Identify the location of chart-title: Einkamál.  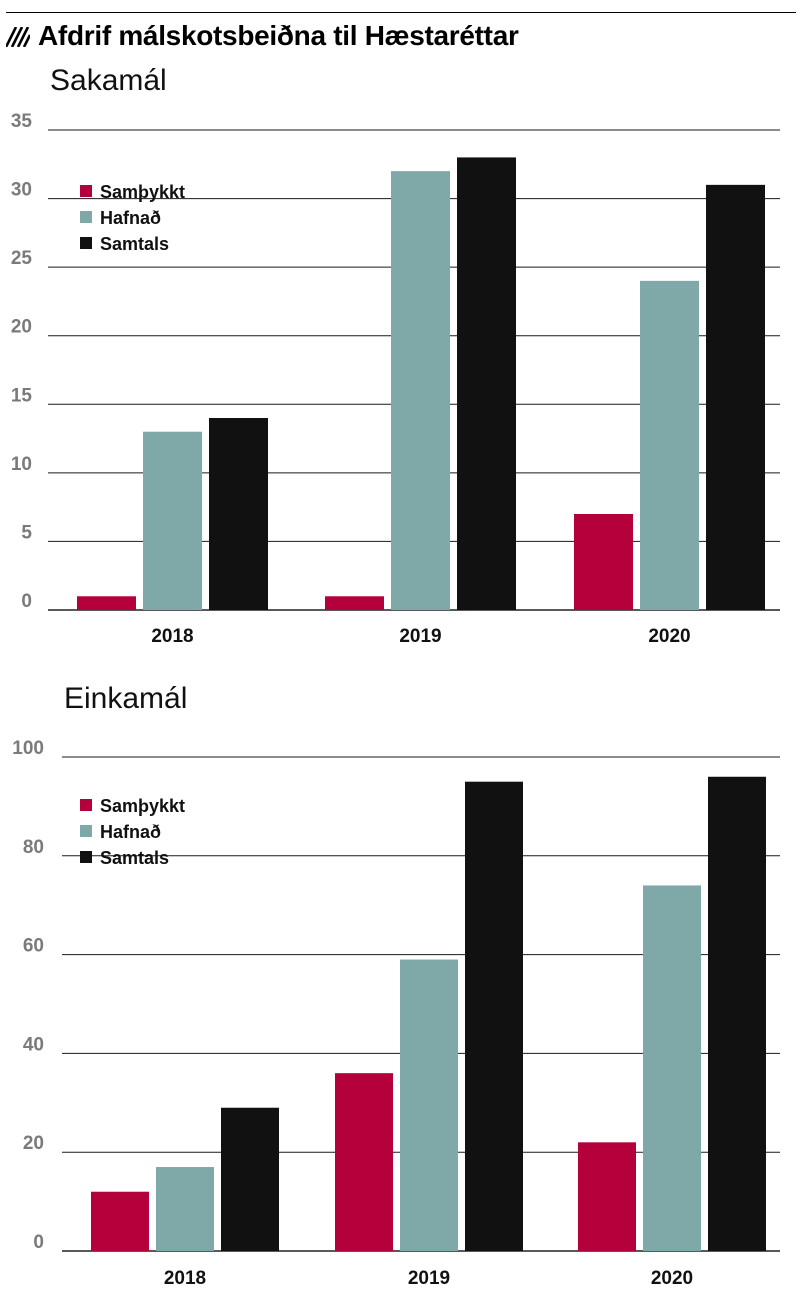
(125, 698).